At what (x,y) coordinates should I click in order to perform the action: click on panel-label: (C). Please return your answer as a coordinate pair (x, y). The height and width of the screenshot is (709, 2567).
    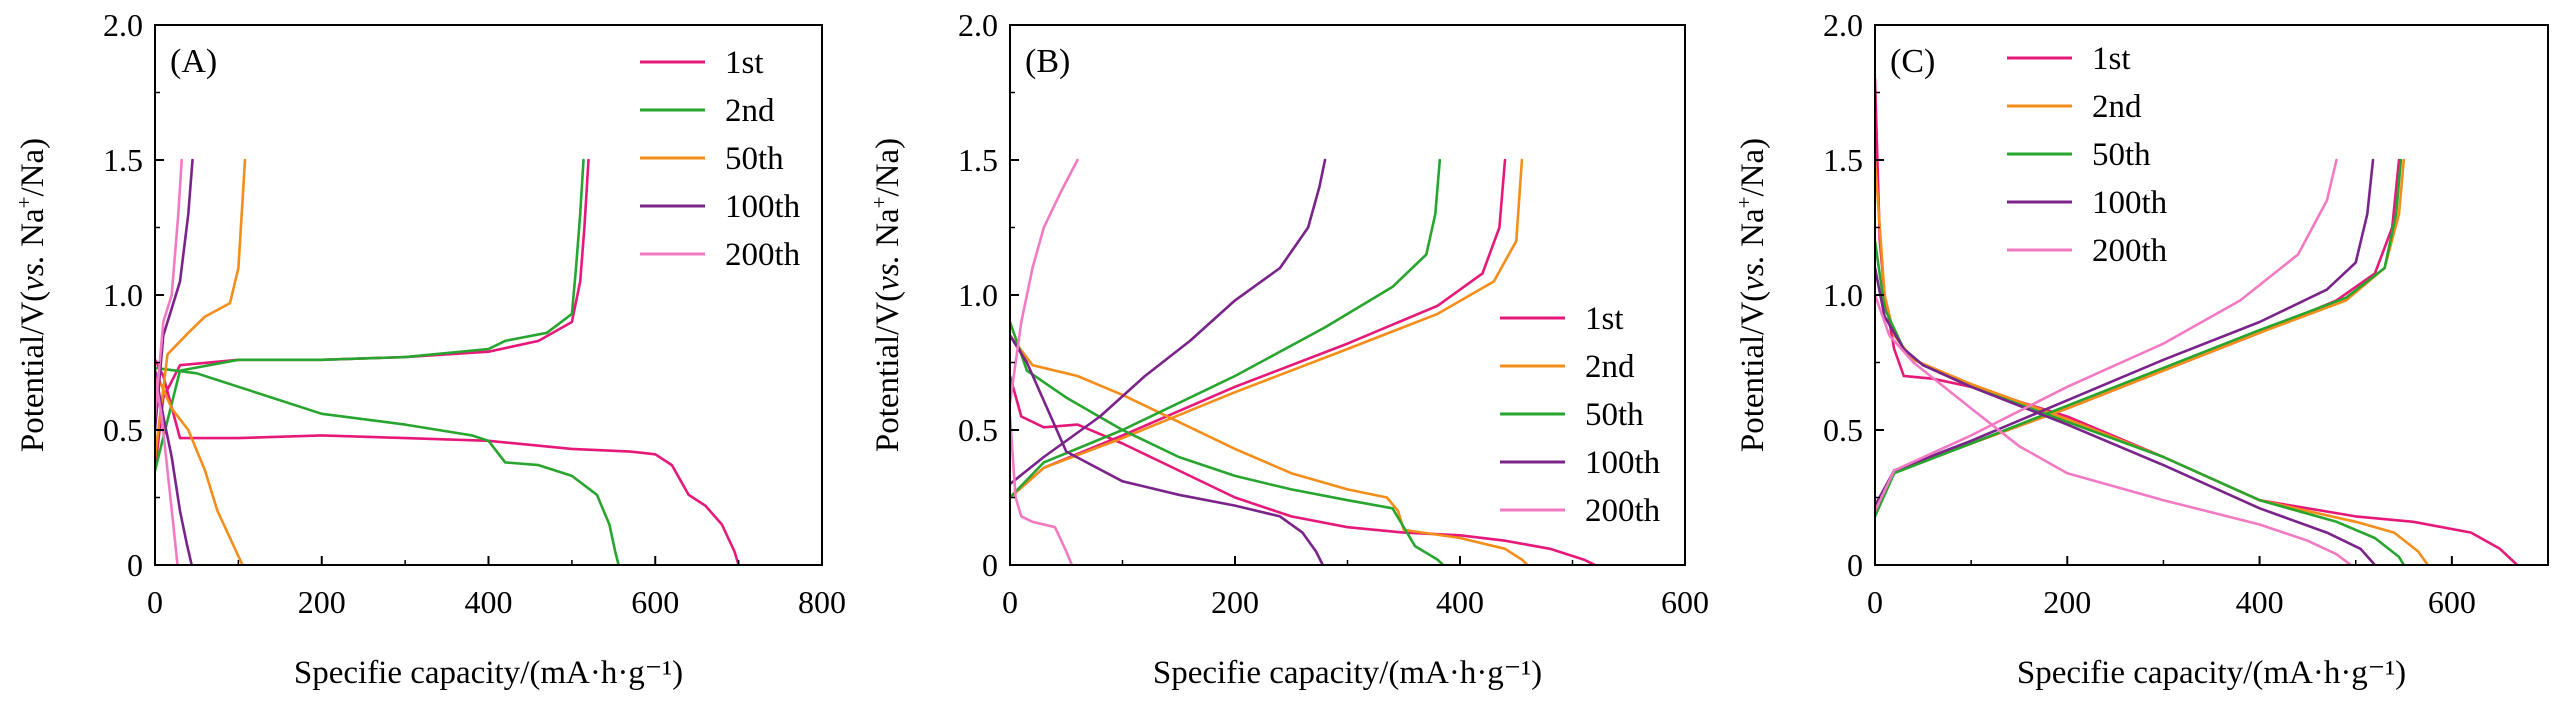
    Looking at the image, I should click on (1912, 61).